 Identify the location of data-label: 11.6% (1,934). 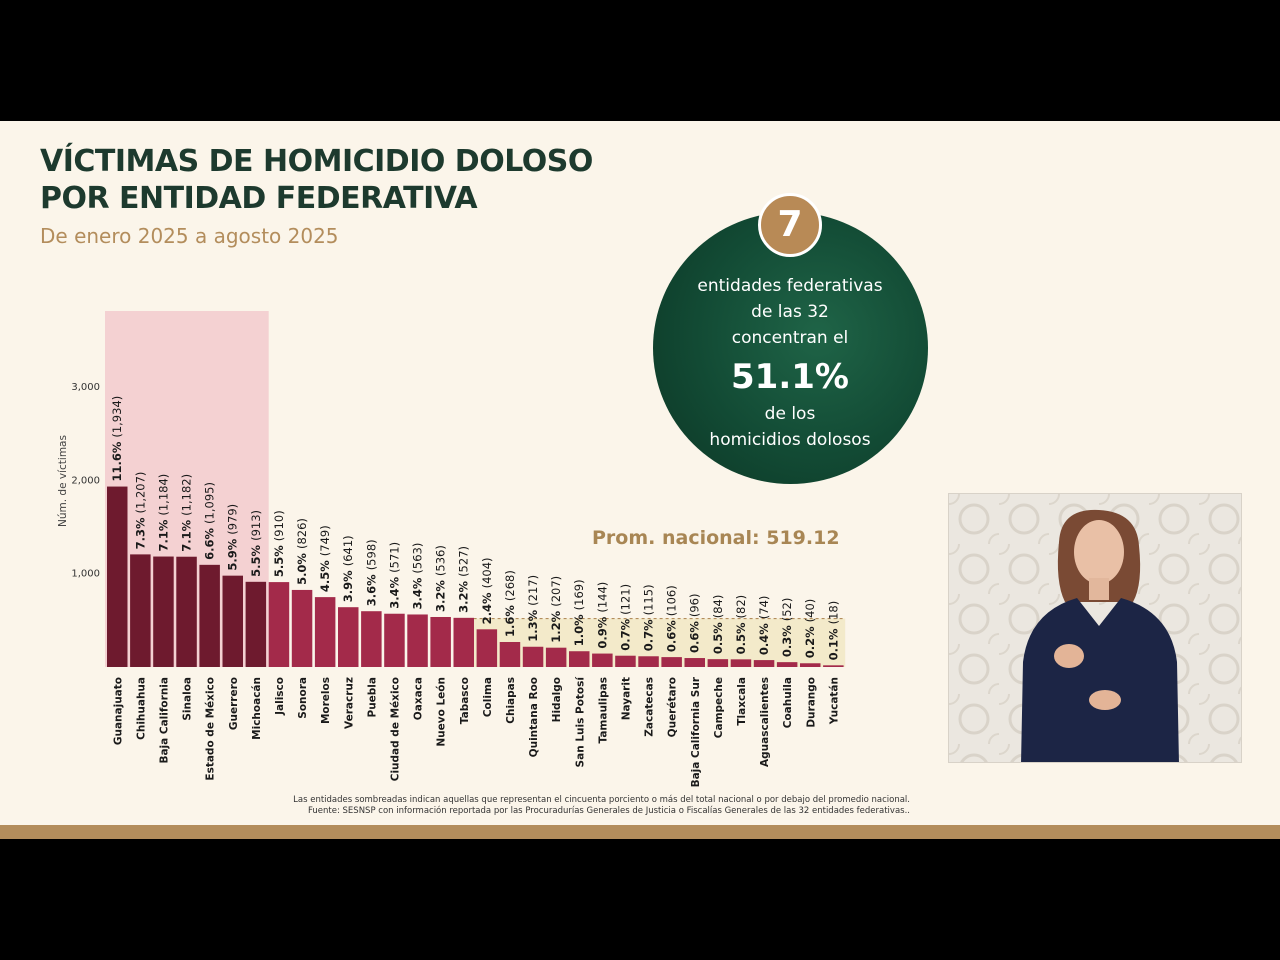
(117, 439).